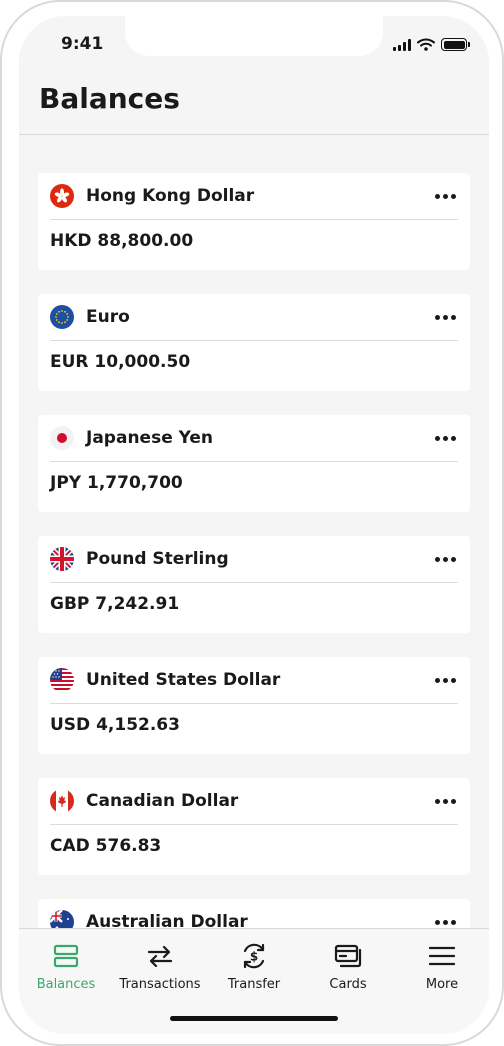 This screenshot has height=1046, width=504. I want to click on tab-label: More, so click(442, 984).